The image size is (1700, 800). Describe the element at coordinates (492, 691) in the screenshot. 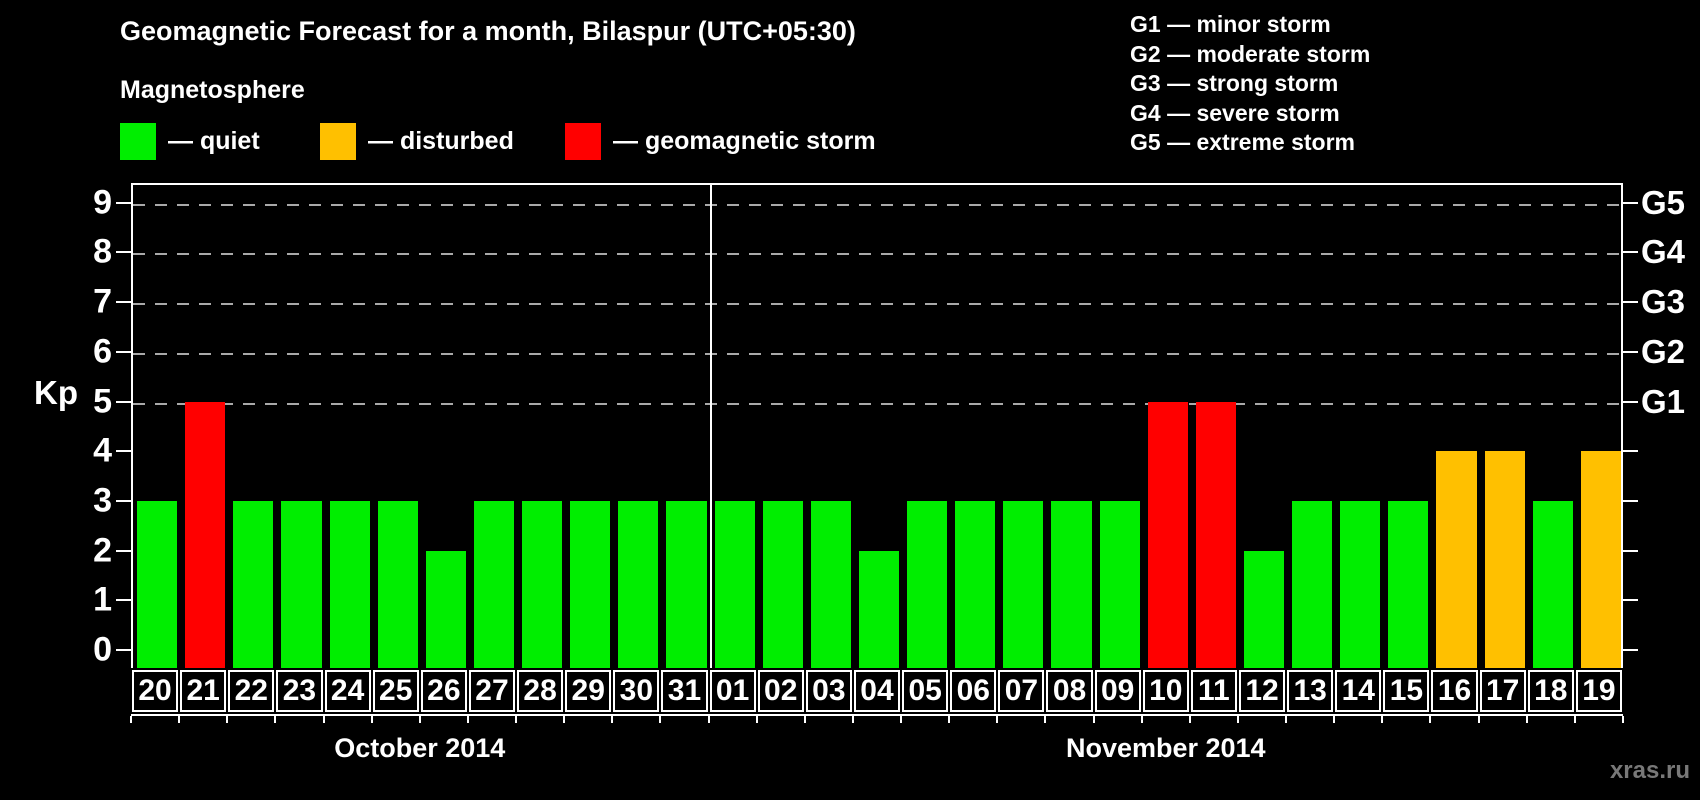

I see `date-cell: 27` at that location.